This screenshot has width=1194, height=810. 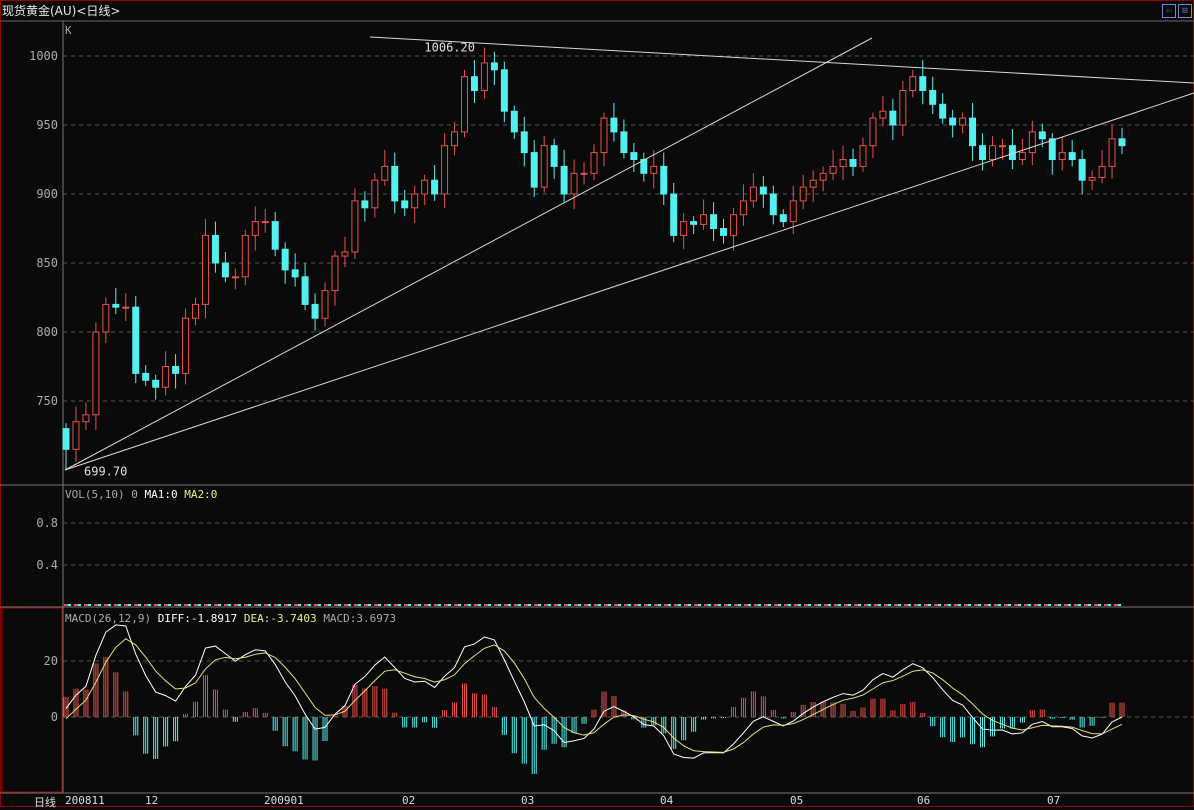 What do you see at coordinates (47, 194) in the screenshot?
I see `y-tick: 900` at bounding box center [47, 194].